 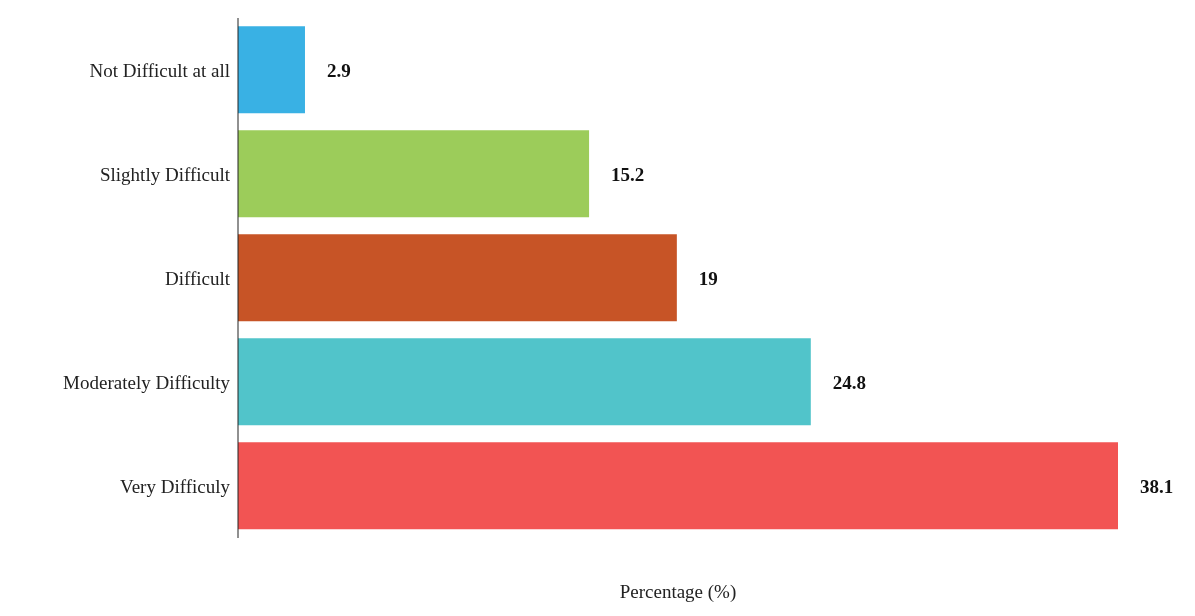 I want to click on y-tick-label: Very Difficuly, so click(x=175, y=486).